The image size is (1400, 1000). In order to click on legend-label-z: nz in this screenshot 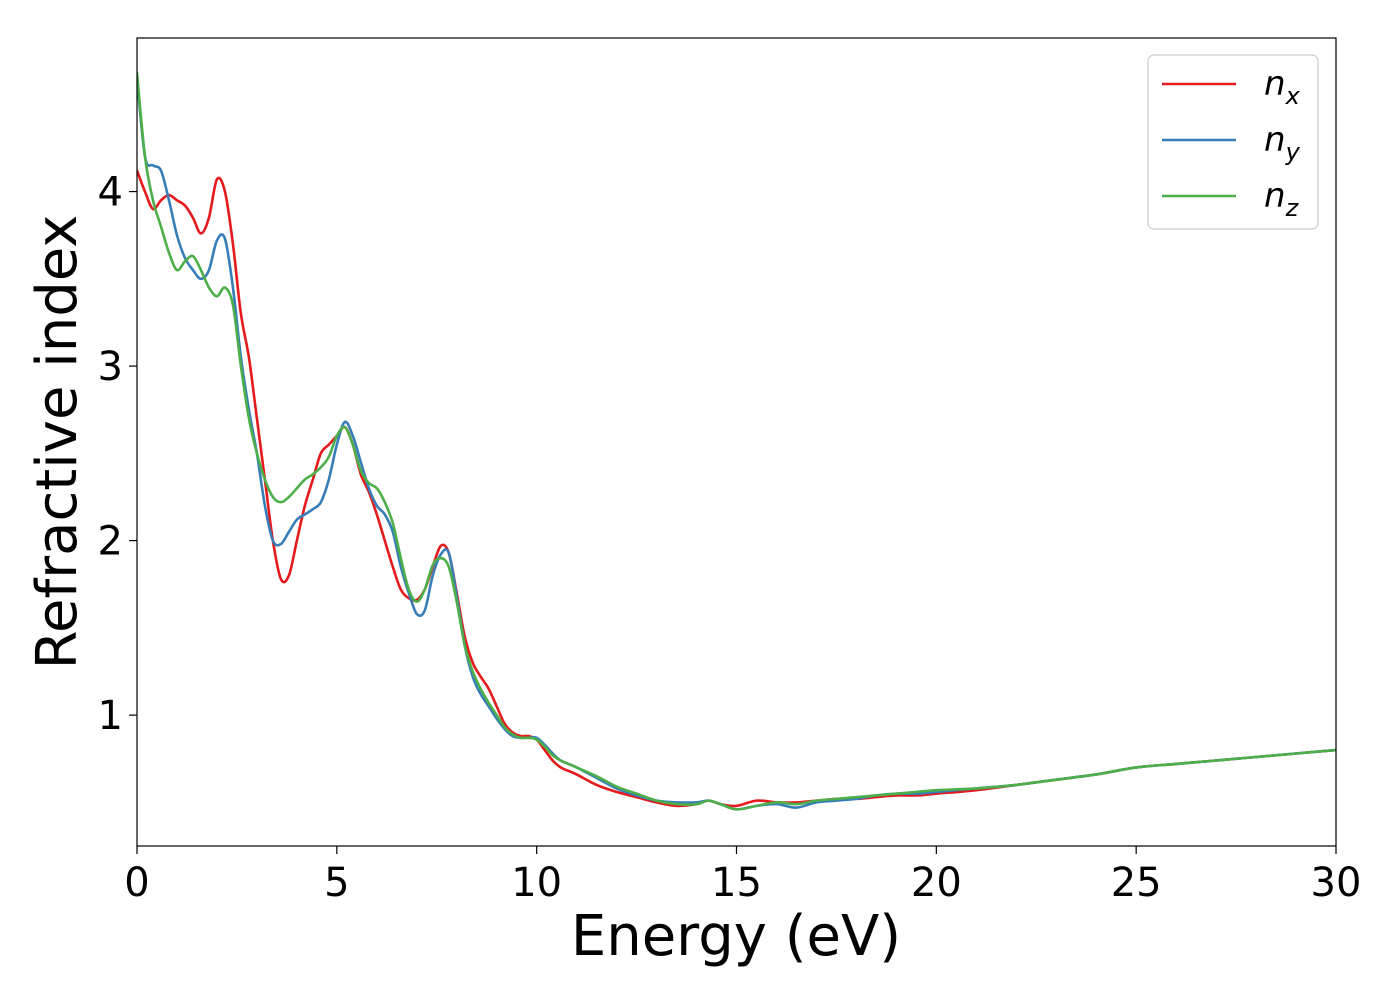, I will do `click(1282, 199)`.